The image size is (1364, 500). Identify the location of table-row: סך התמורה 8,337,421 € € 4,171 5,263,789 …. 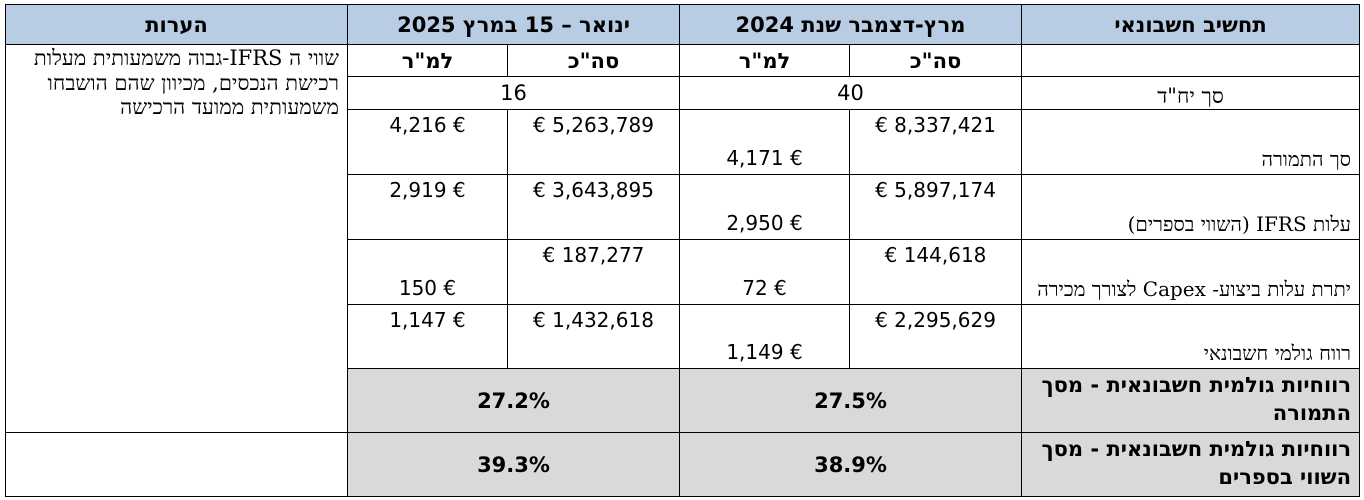
(683, 141).